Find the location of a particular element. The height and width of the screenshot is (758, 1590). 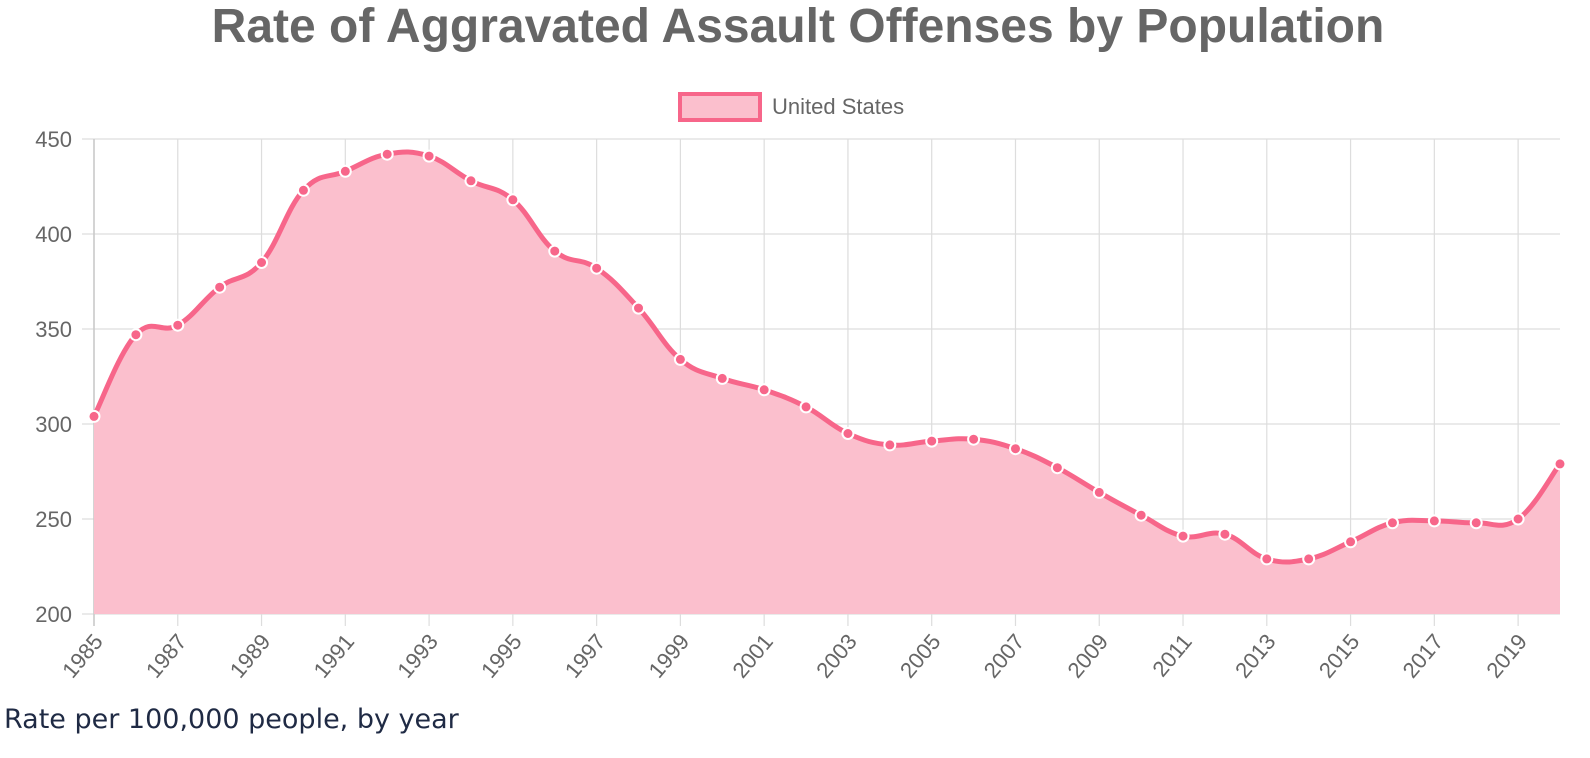

y-tick-label: 200 is located at coordinates (53, 614).